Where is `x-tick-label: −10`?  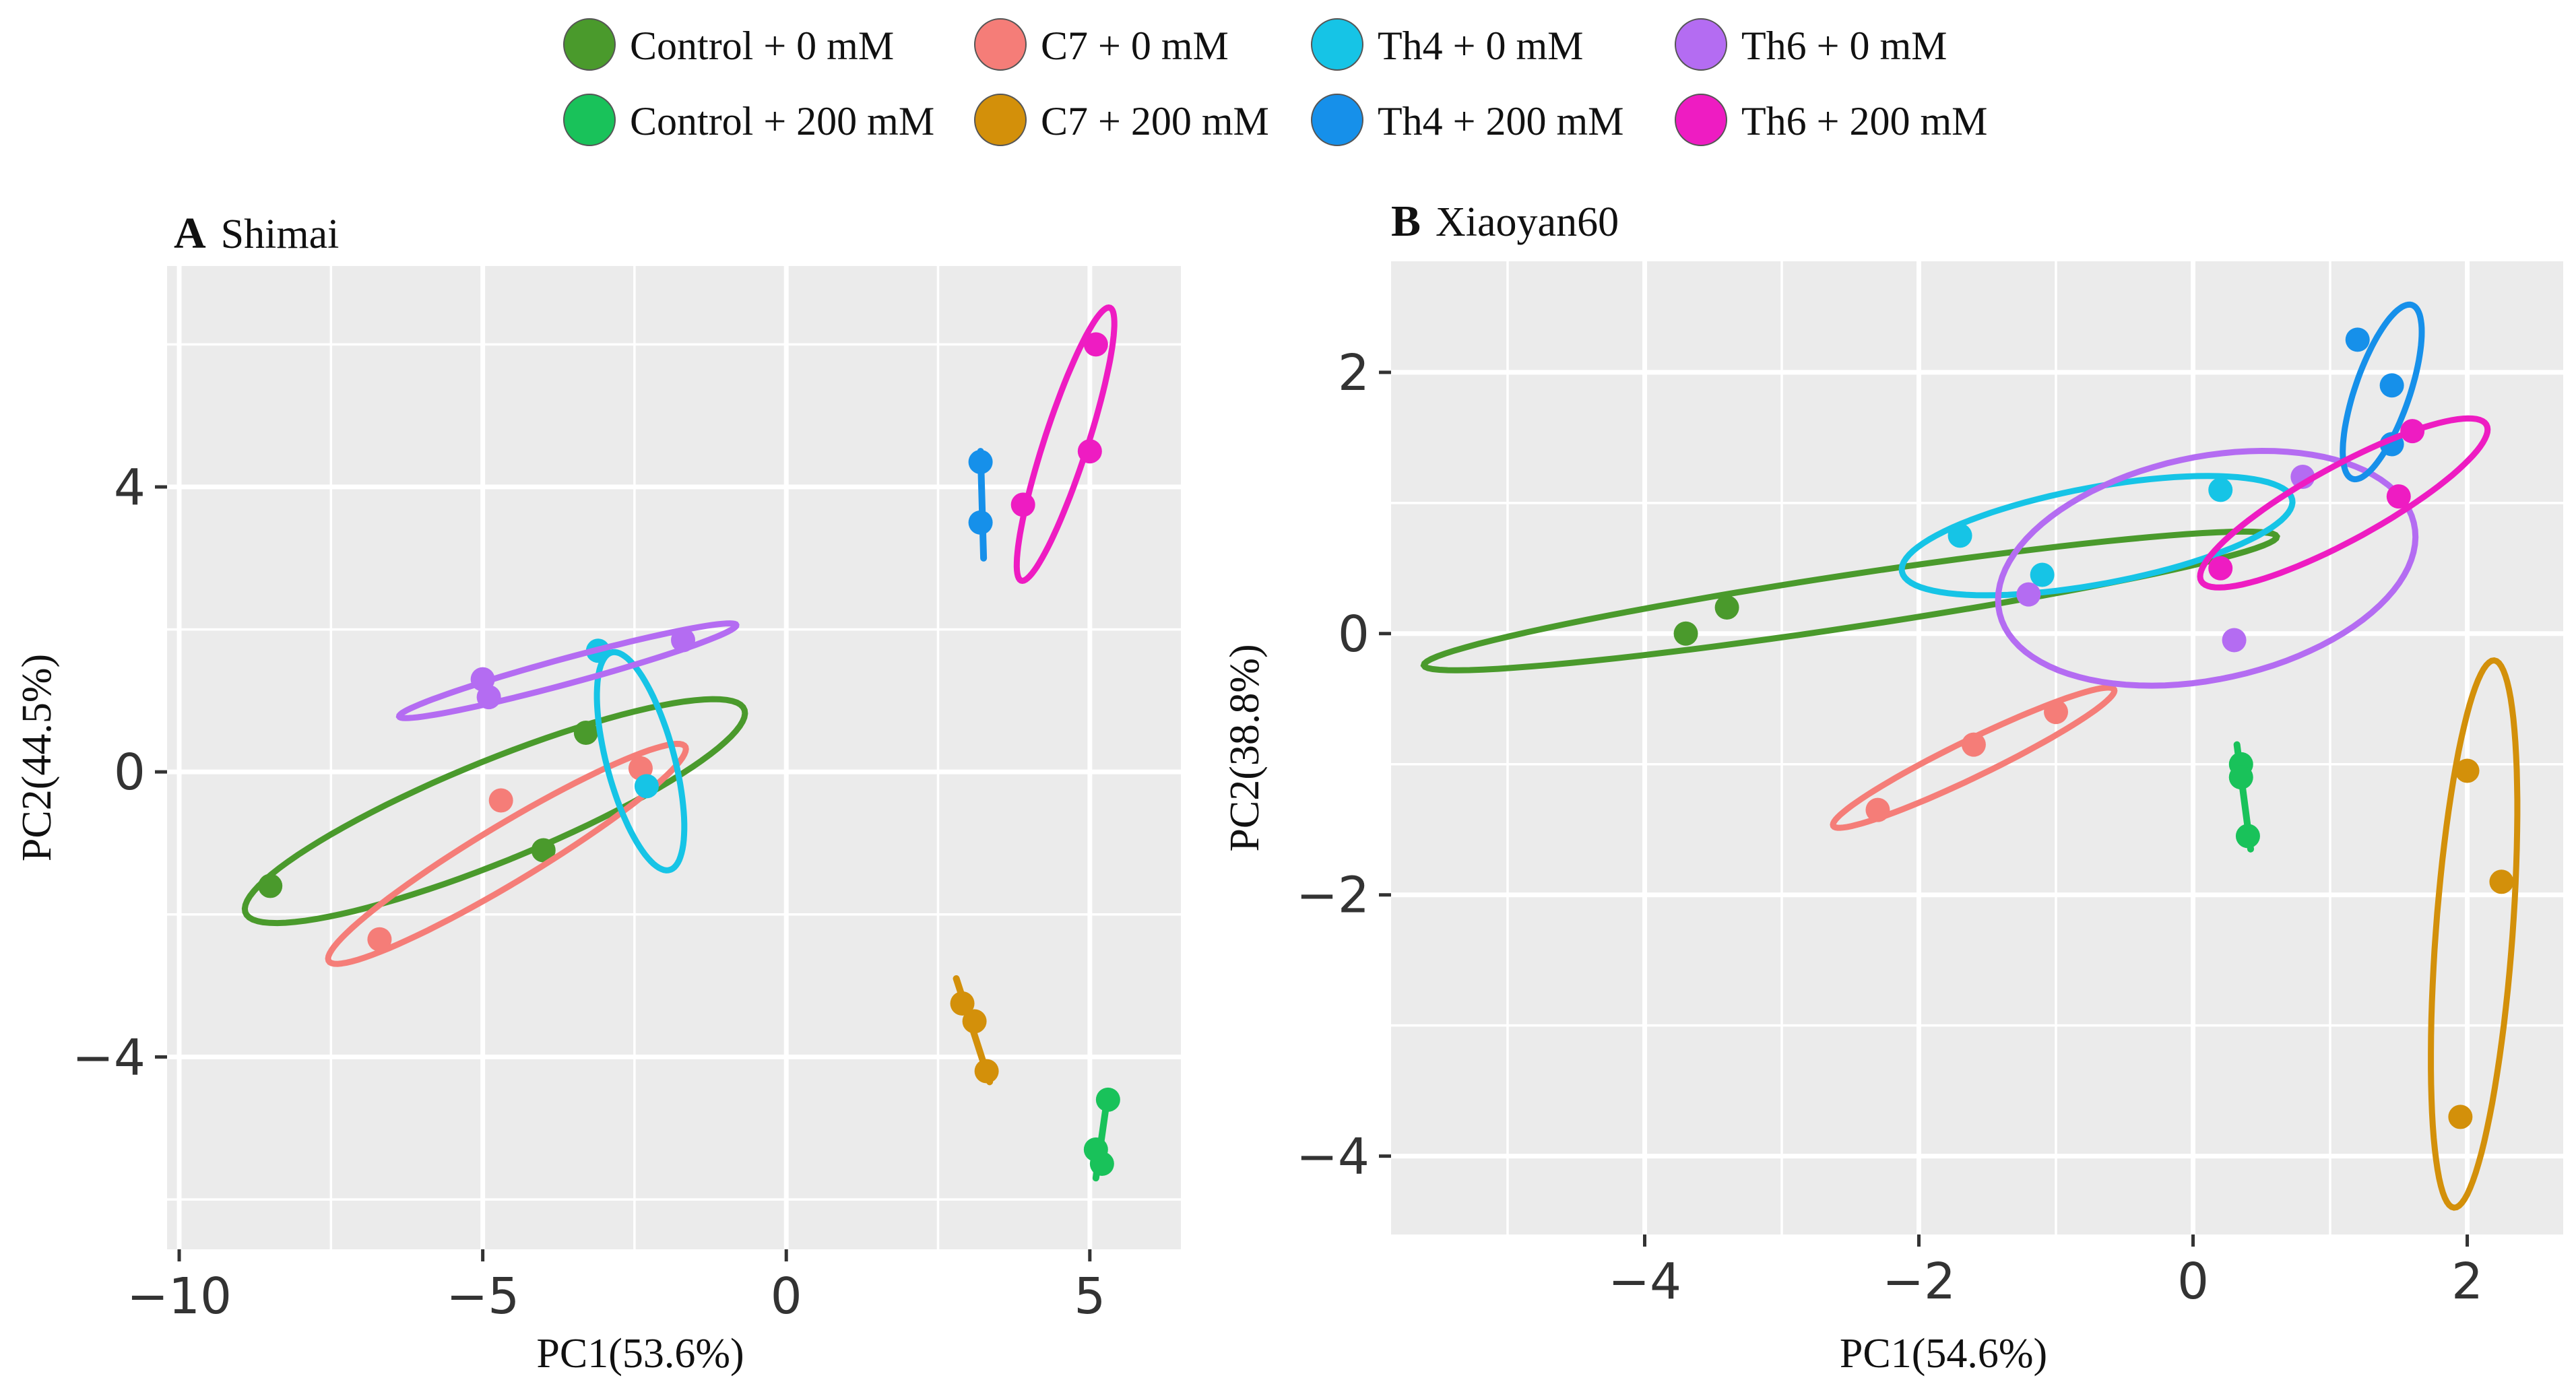 x-tick-label: −10 is located at coordinates (180, 1296).